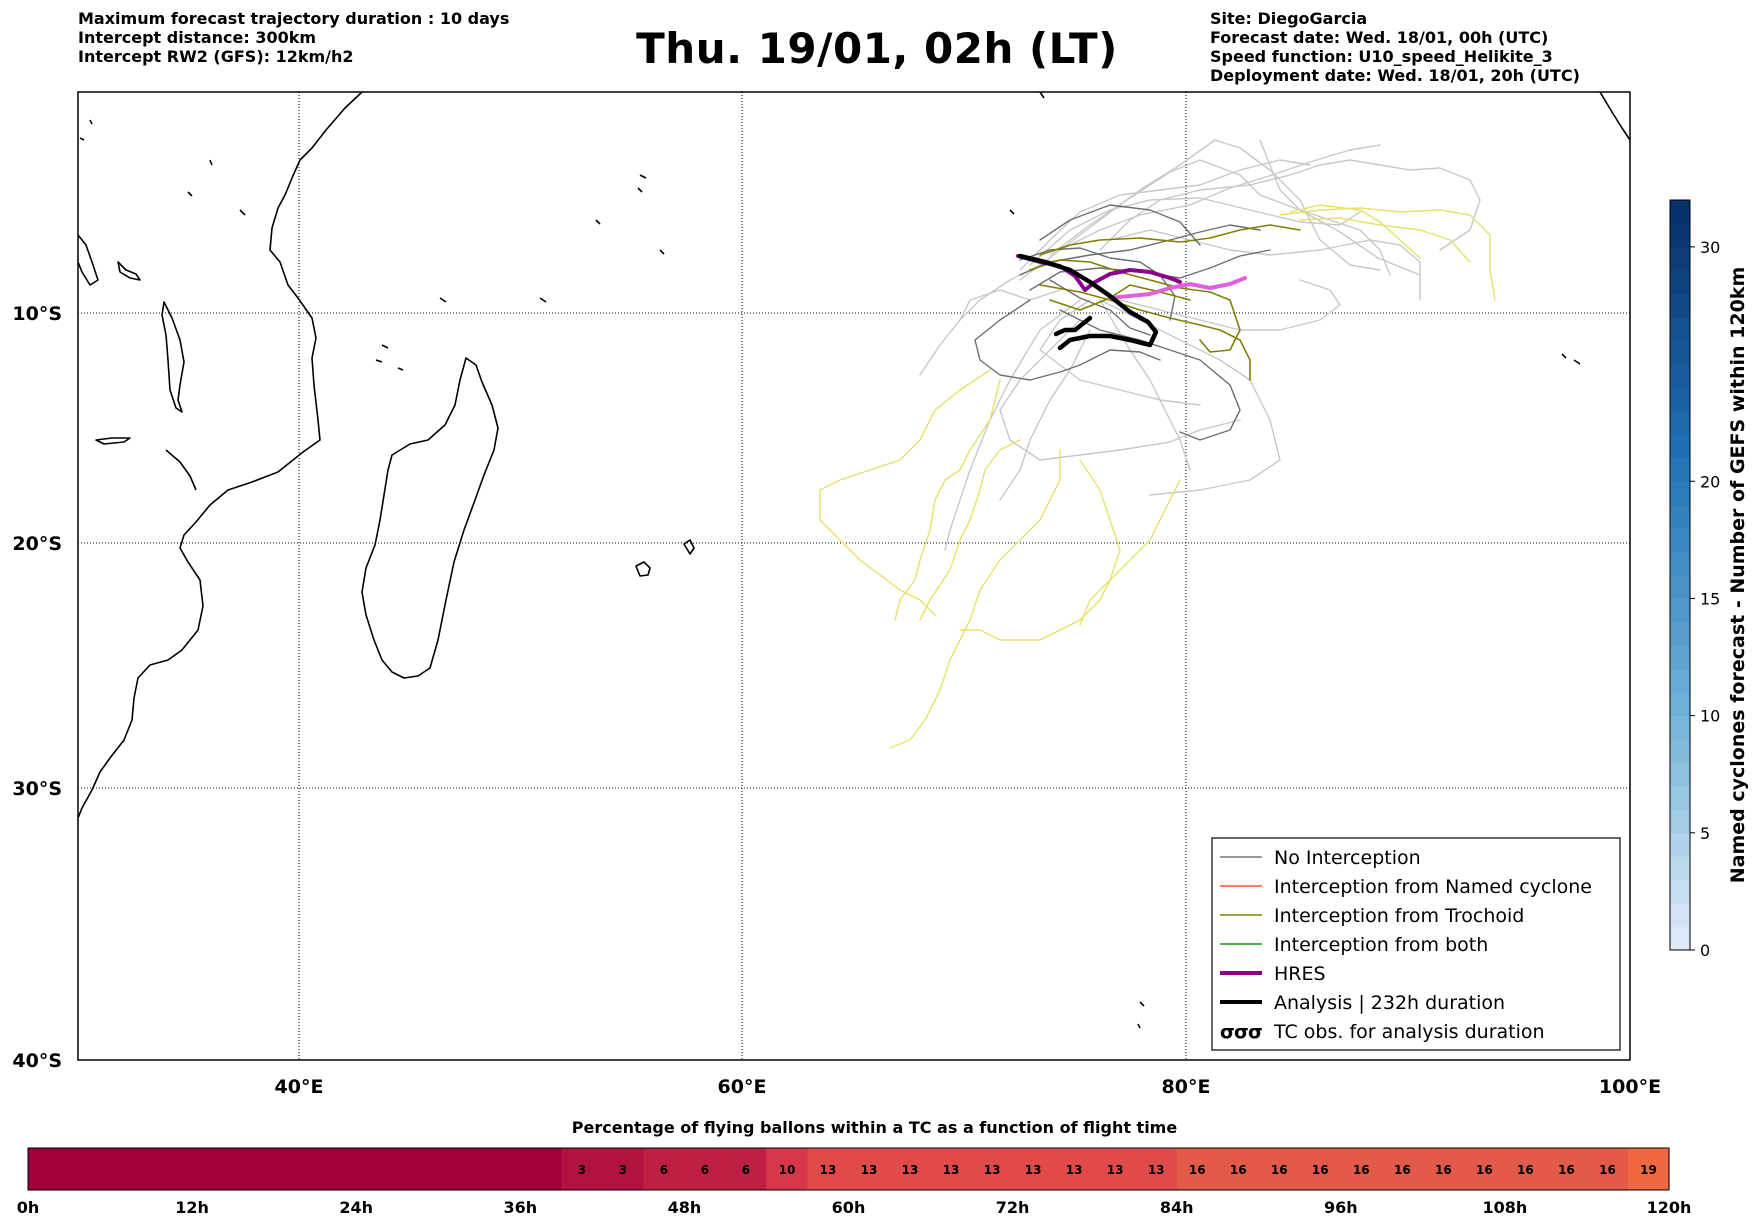 The image size is (1754, 1223). I want to click on percentage-bar-tick-label: 120h, so click(1669, 1207).